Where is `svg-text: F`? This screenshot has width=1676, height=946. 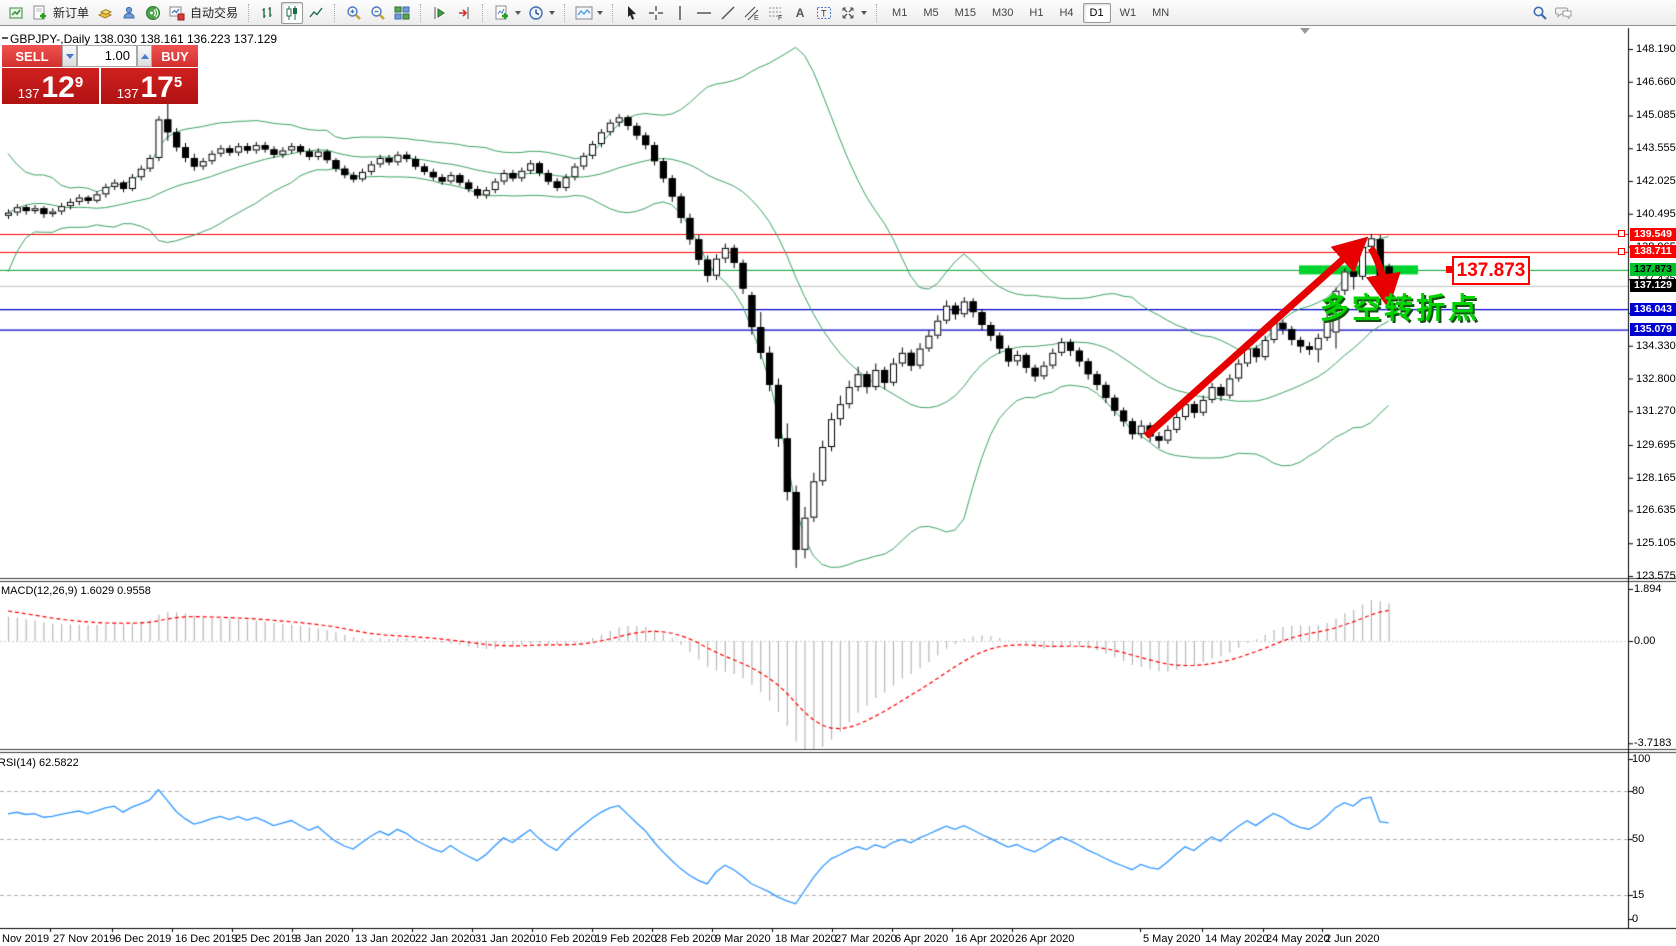 svg-text: F is located at coordinates (780, 18).